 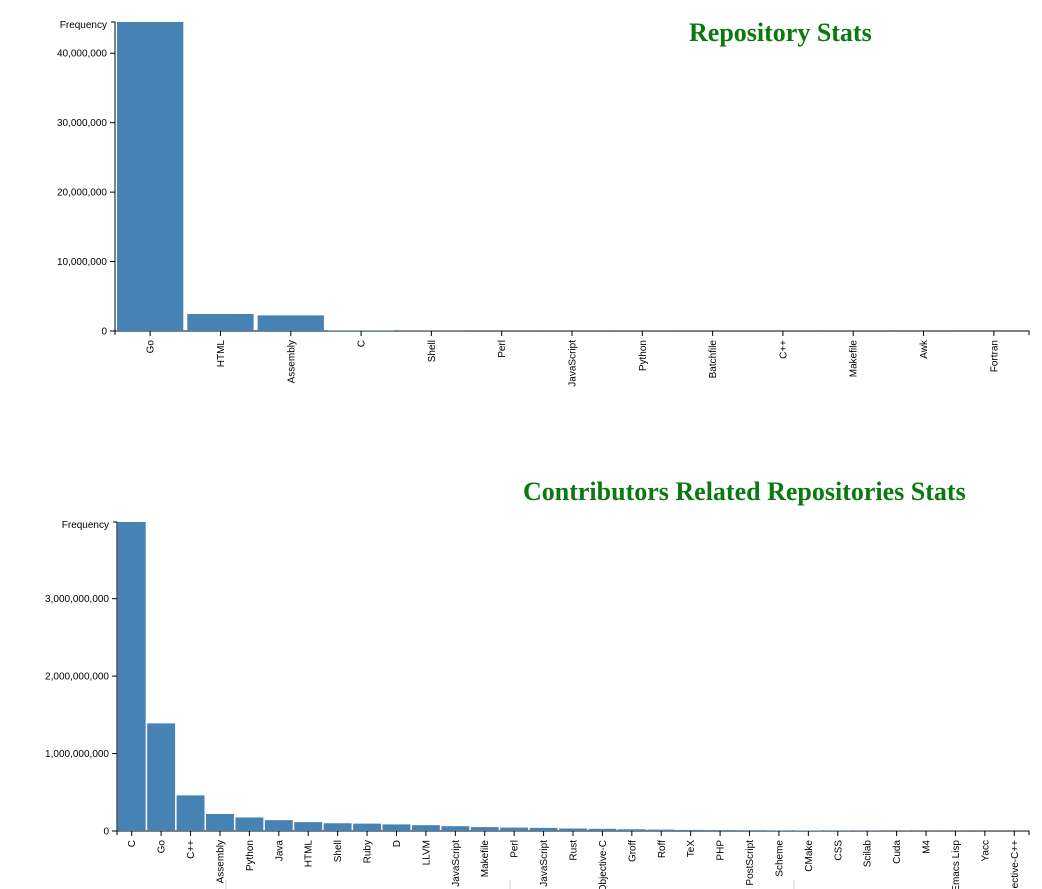 I want to click on x-tick-label: Rust, so click(x=574, y=850).